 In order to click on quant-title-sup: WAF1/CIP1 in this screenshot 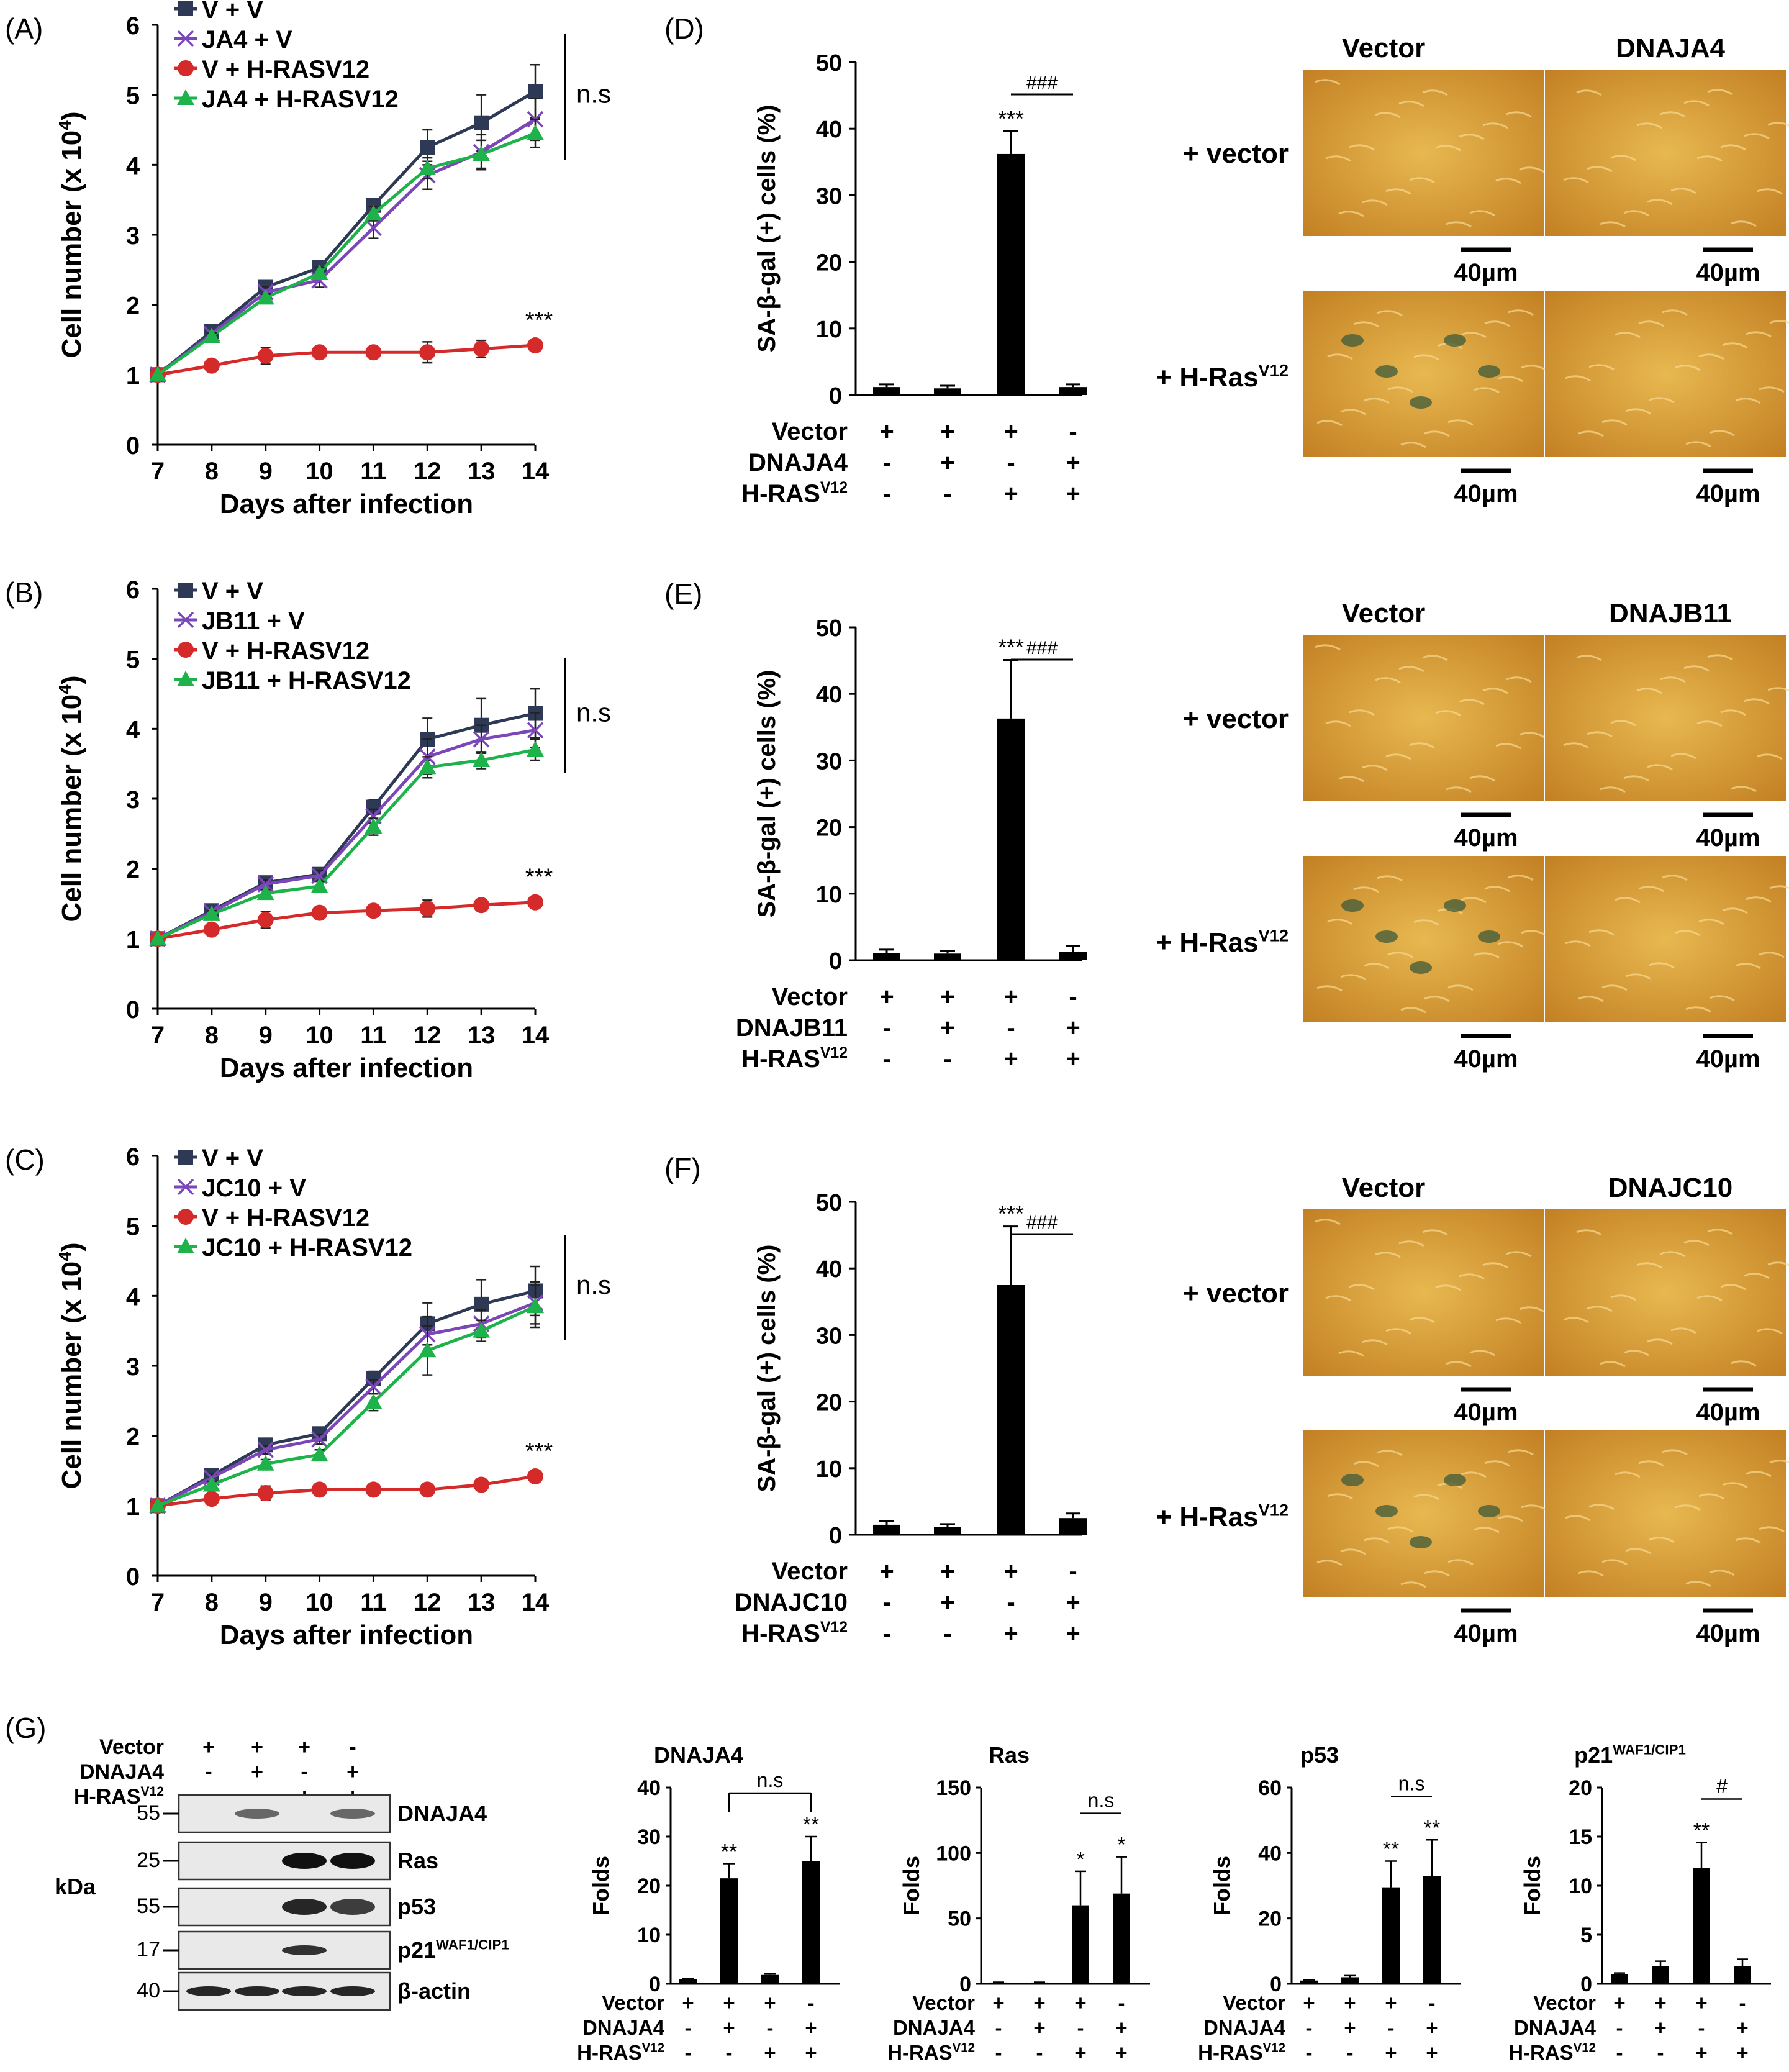, I will do `click(1649, 1749)`.